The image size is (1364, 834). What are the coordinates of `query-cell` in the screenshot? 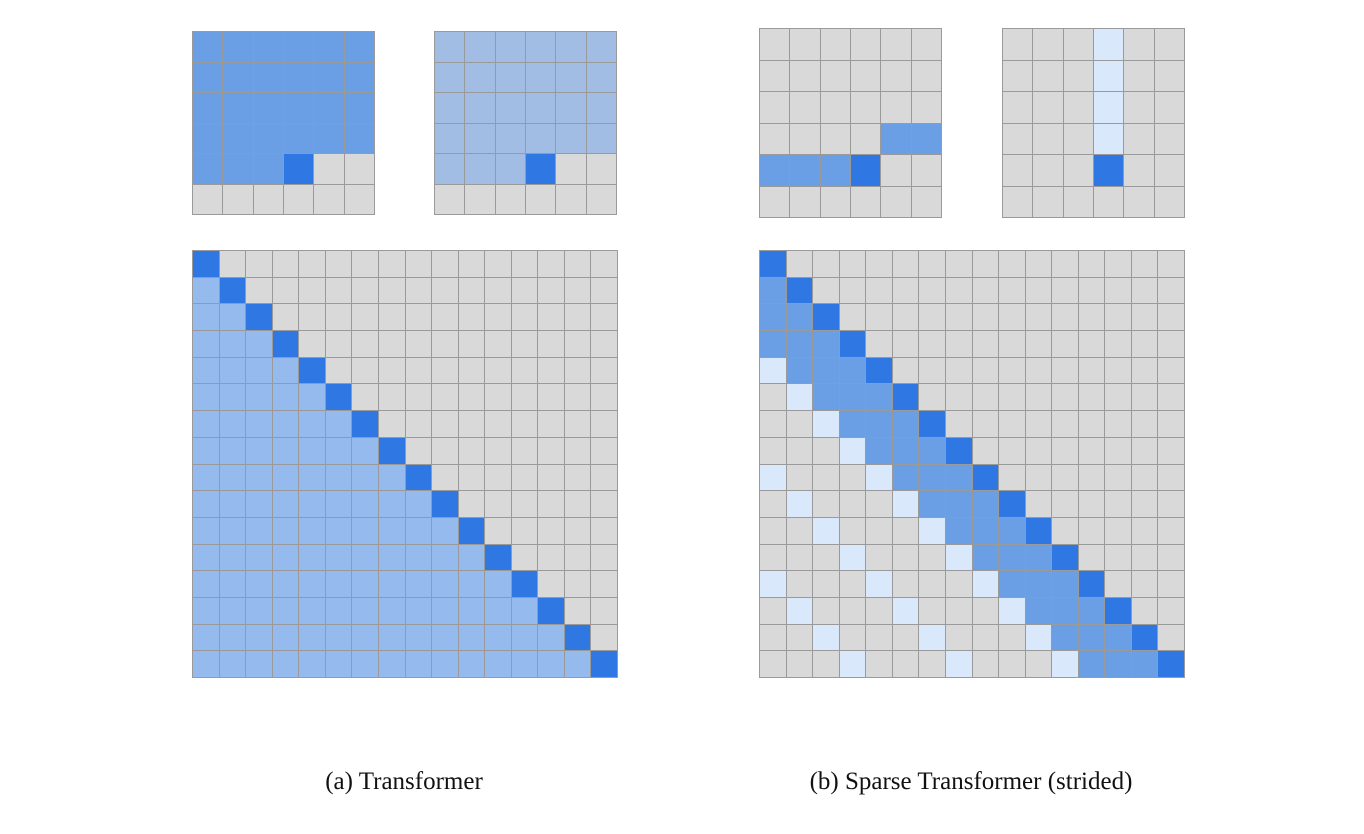 It's located at (985, 477).